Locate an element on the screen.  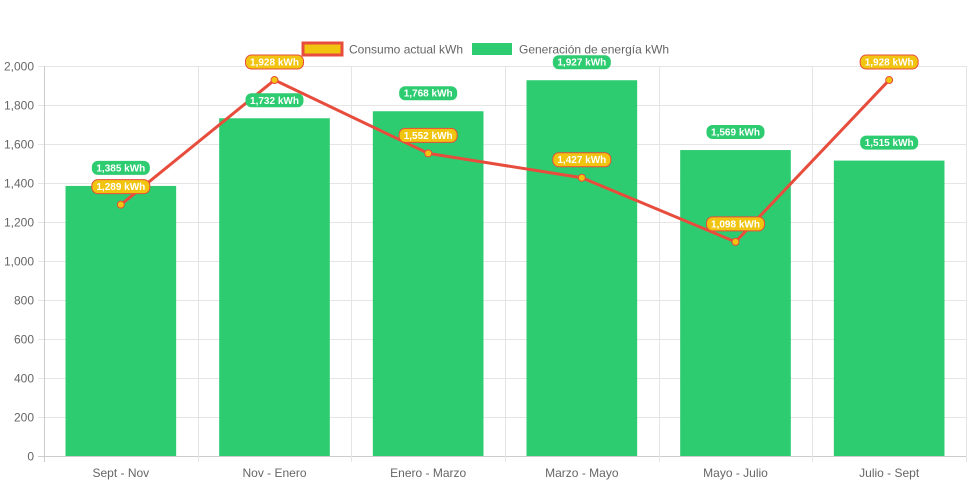
data-label: 1,552 kWh is located at coordinates (428, 136).